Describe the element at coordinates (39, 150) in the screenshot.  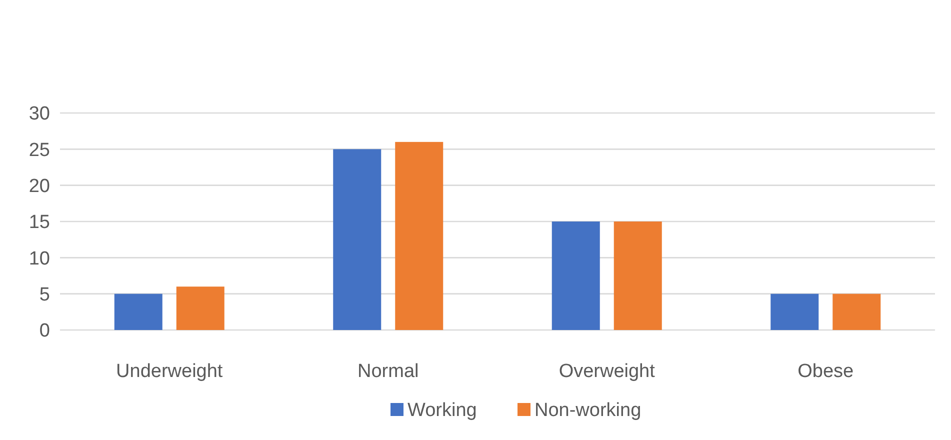
I see `y-tick-label: 25` at that location.